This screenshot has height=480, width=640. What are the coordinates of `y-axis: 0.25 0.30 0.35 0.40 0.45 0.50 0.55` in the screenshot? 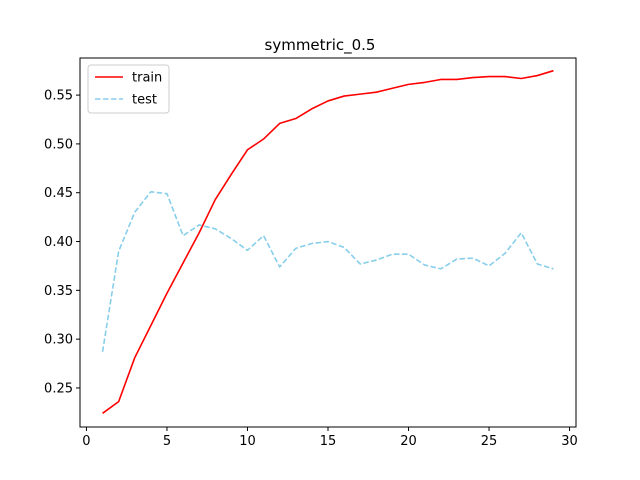 It's located at (62, 242).